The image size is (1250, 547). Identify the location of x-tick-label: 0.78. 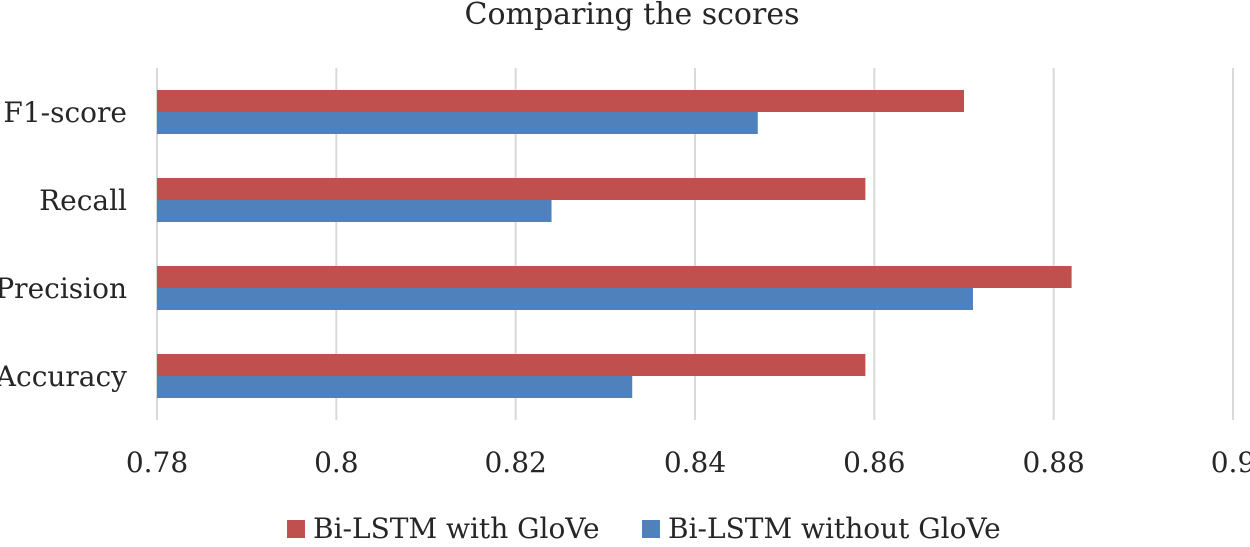
(157, 462).